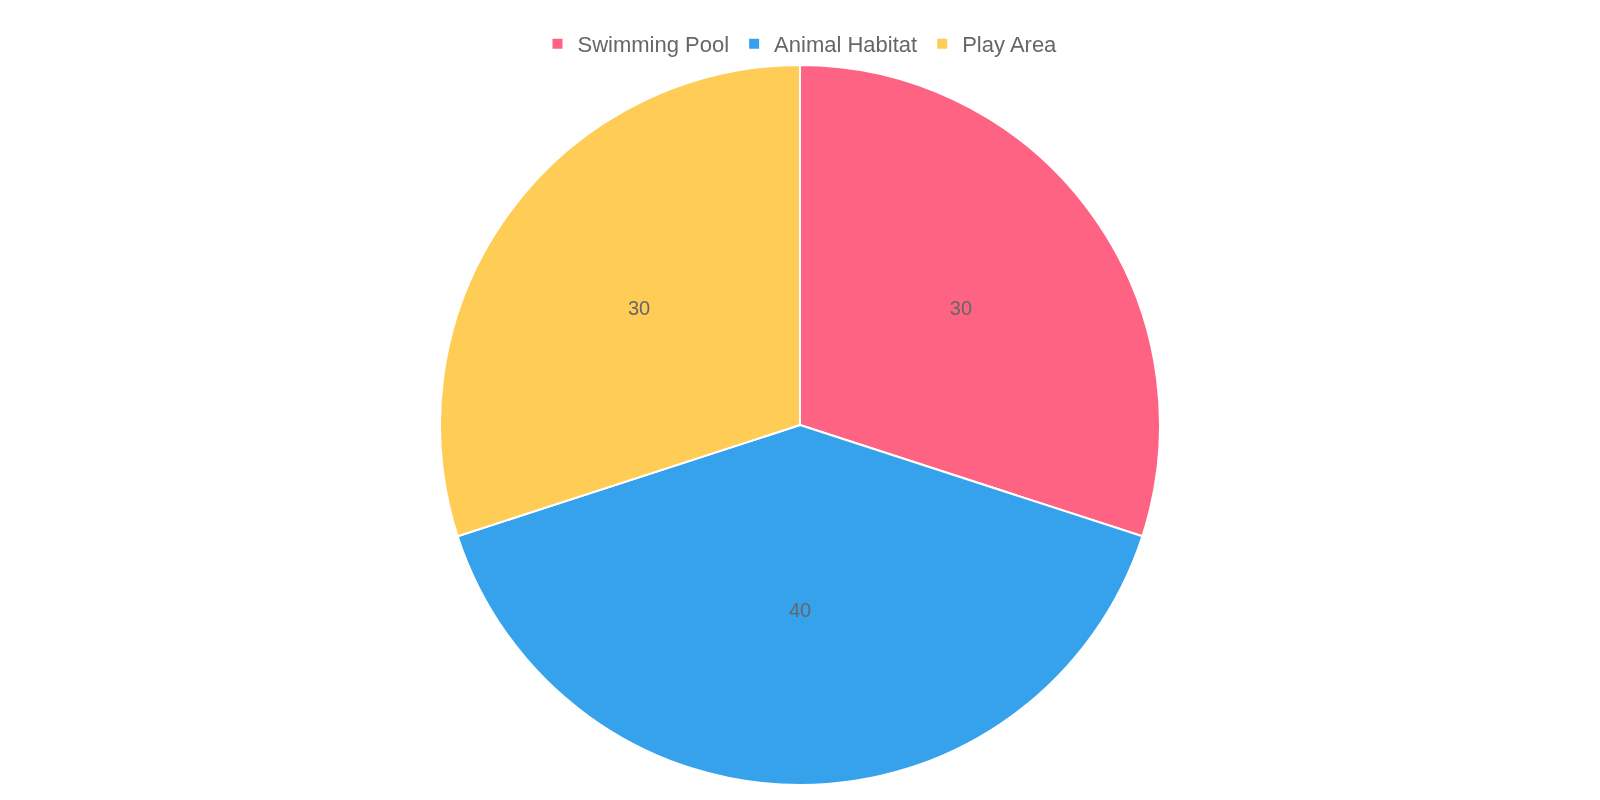  I want to click on legend-label: Swimming Pool, so click(653, 45).